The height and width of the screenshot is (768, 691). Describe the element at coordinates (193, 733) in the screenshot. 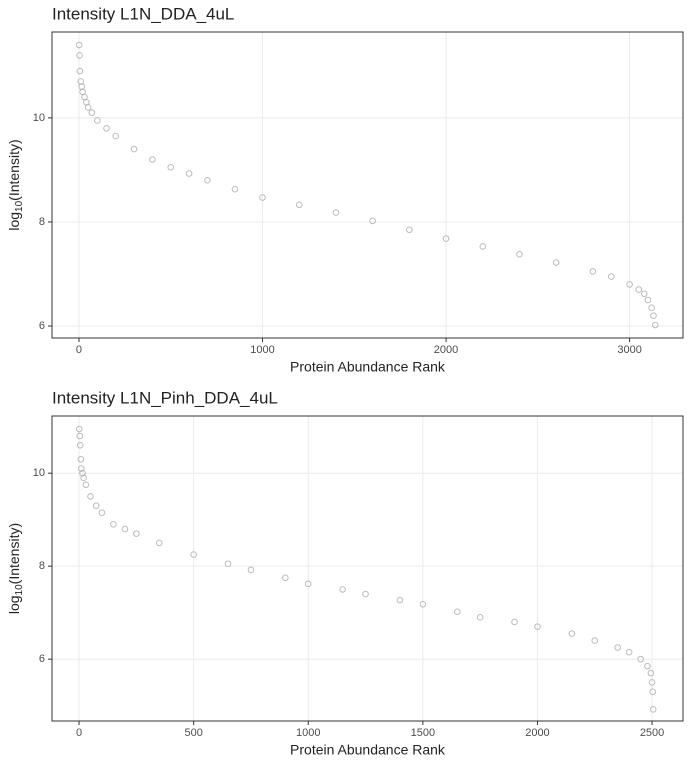

I see `x-tick-label: 500` at that location.